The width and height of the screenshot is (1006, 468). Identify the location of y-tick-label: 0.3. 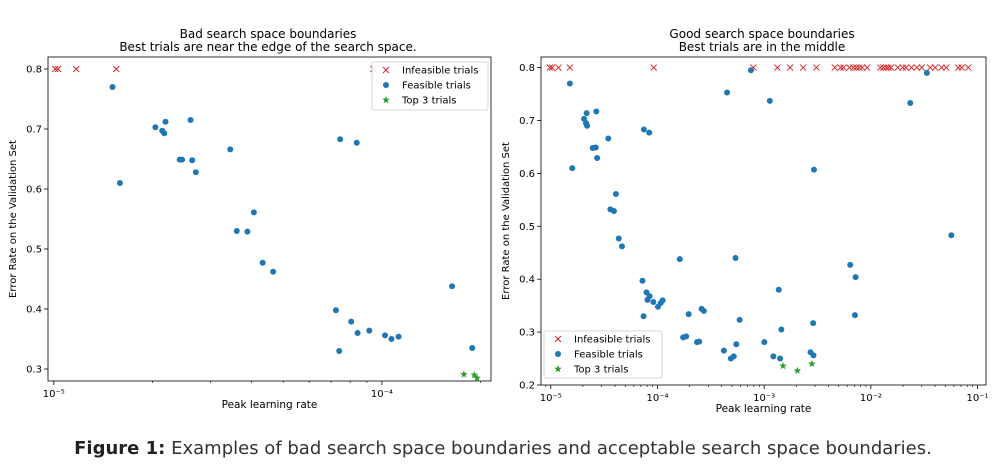
(527, 333).